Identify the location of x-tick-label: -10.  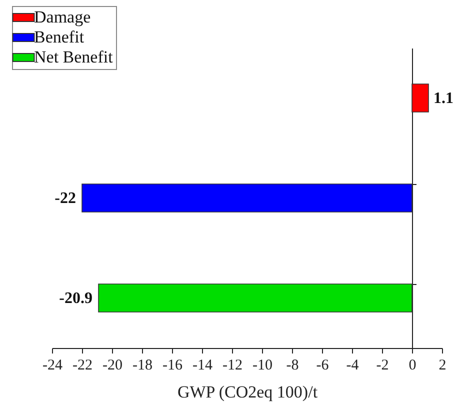
(262, 366).